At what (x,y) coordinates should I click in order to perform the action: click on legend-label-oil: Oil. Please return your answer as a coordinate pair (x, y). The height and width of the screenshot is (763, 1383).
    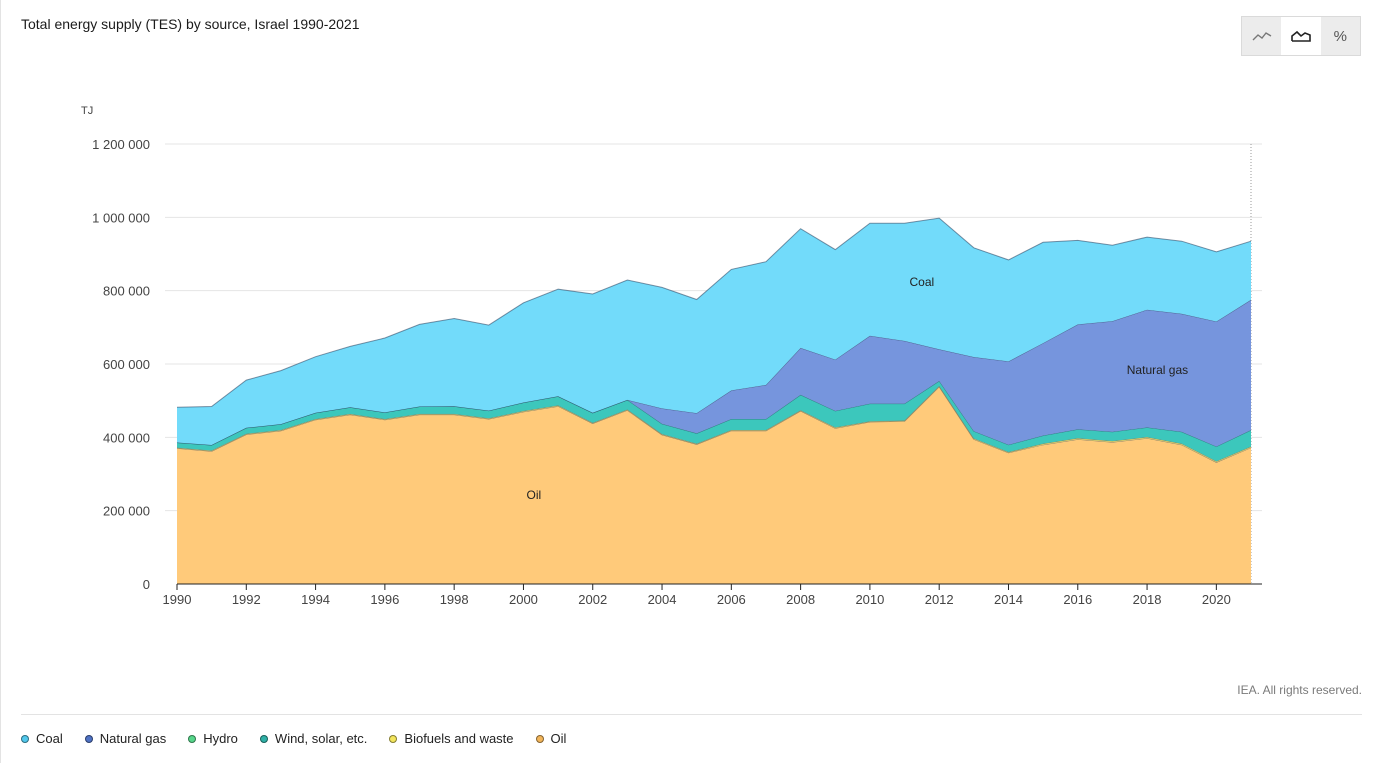
    Looking at the image, I should click on (558, 738).